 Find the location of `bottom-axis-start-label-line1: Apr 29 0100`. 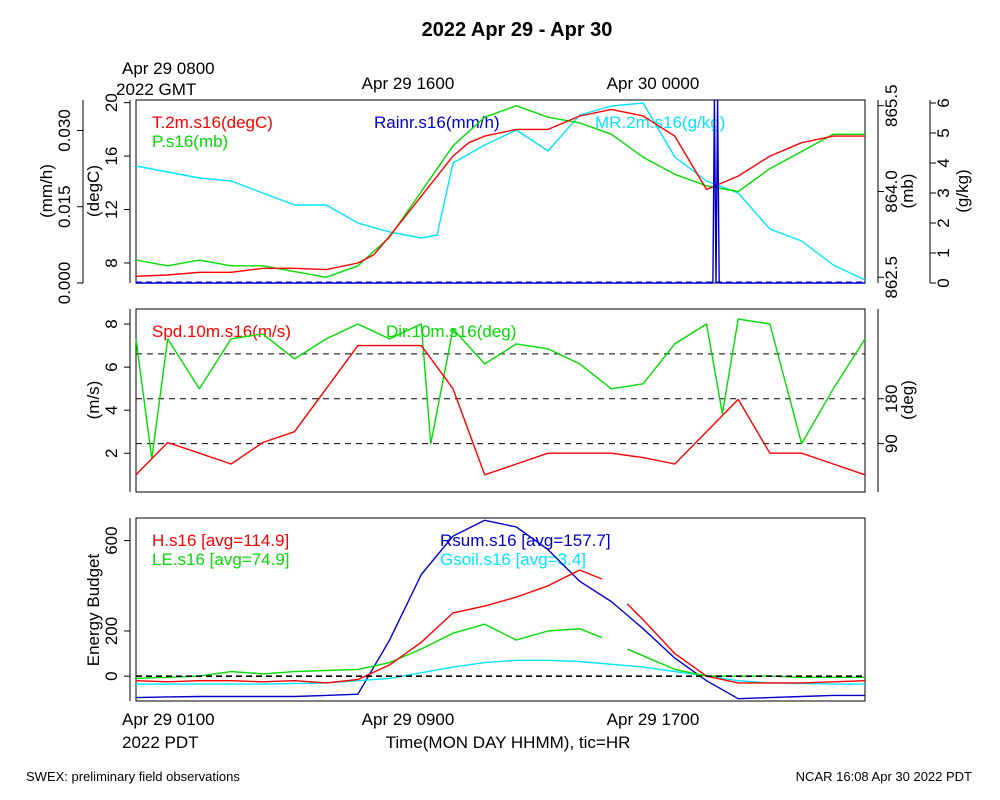

bottom-axis-start-label-line1: Apr 29 0100 is located at coordinates (168, 719).